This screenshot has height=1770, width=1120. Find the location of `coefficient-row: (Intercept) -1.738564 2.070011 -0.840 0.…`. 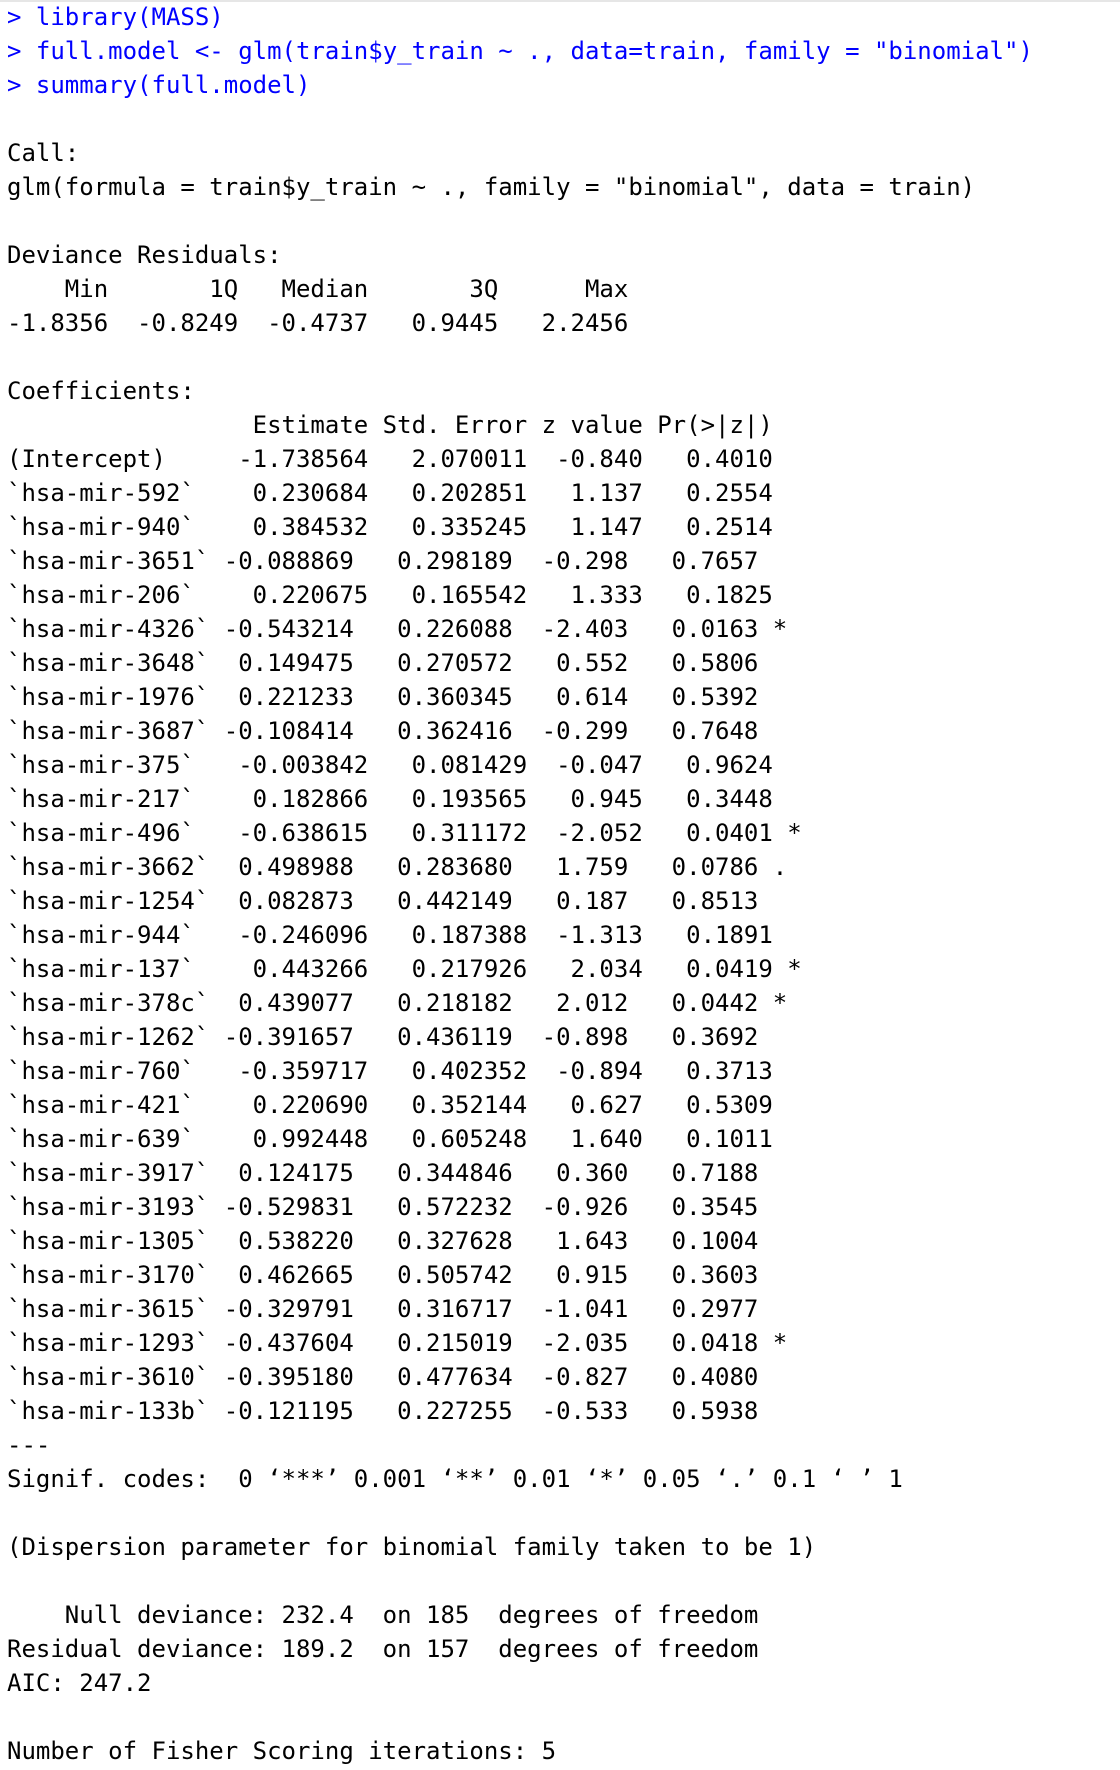

coefficient-row: (Intercept) -1.738564 2.070011 -0.840 0.… is located at coordinates (404, 459).